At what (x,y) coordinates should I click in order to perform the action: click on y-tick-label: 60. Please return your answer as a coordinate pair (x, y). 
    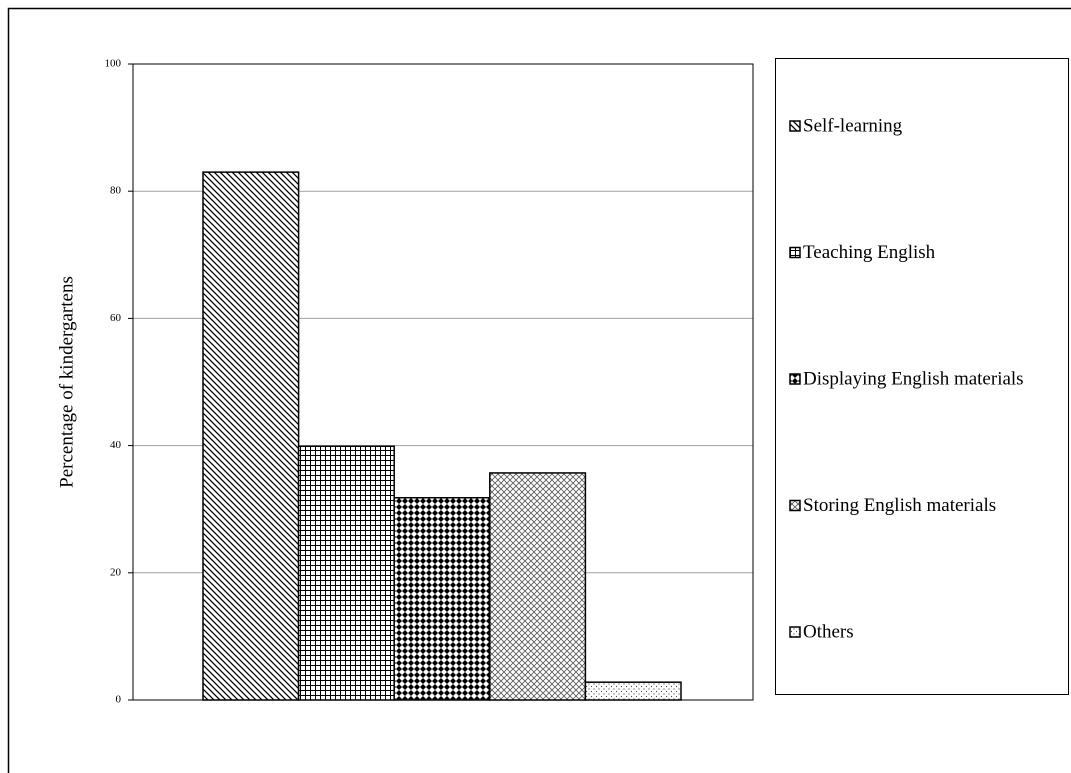
    Looking at the image, I should click on (116, 318).